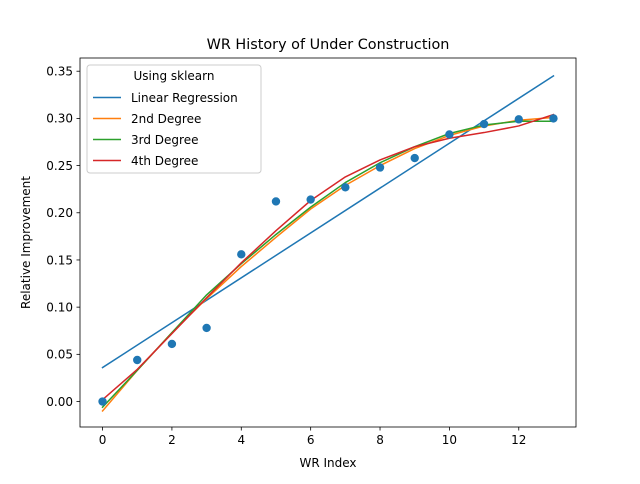  What do you see at coordinates (518, 440) in the screenshot?
I see `x-tick-label: 12` at bounding box center [518, 440].